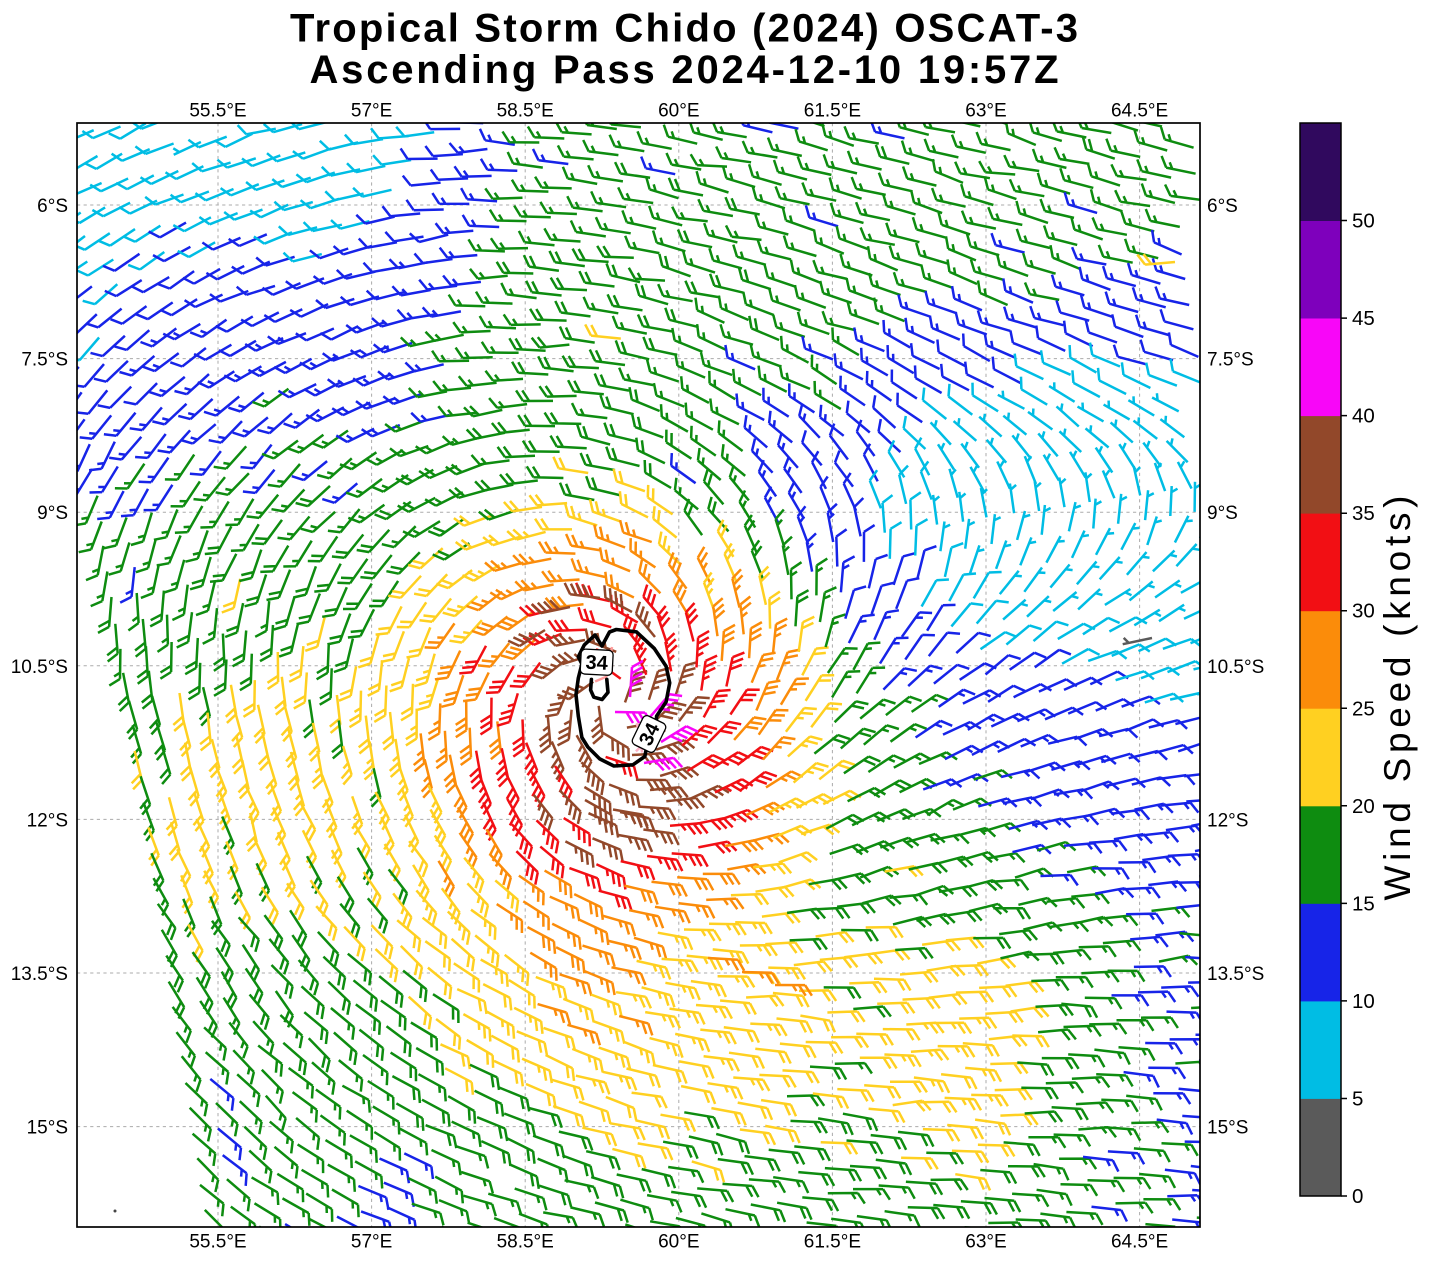  I want to click on svg-text: 20, so click(1363, 806).